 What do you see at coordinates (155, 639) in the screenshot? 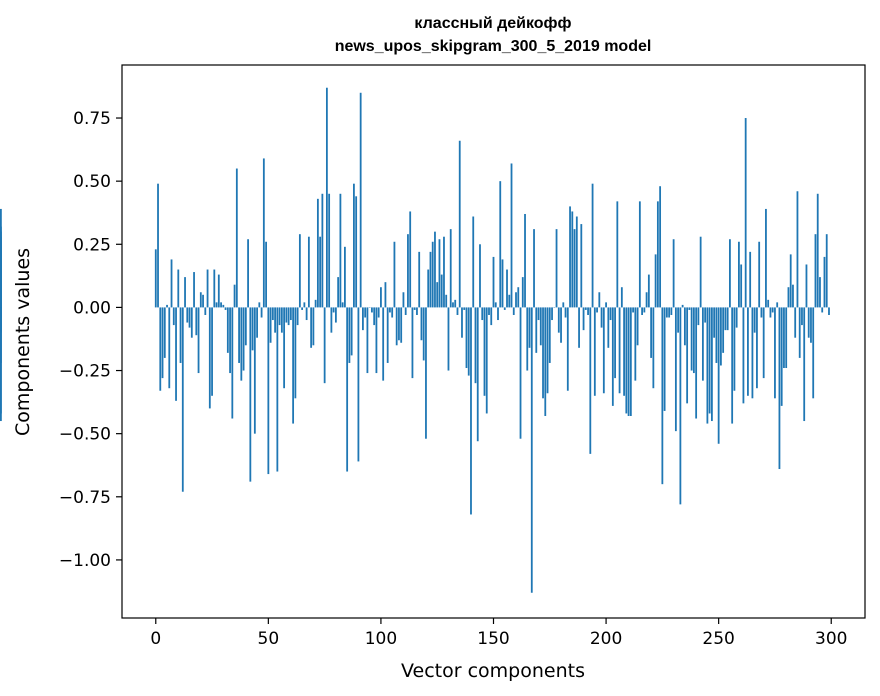
I see `x-tick-label: 0` at bounding box center [155, 639].